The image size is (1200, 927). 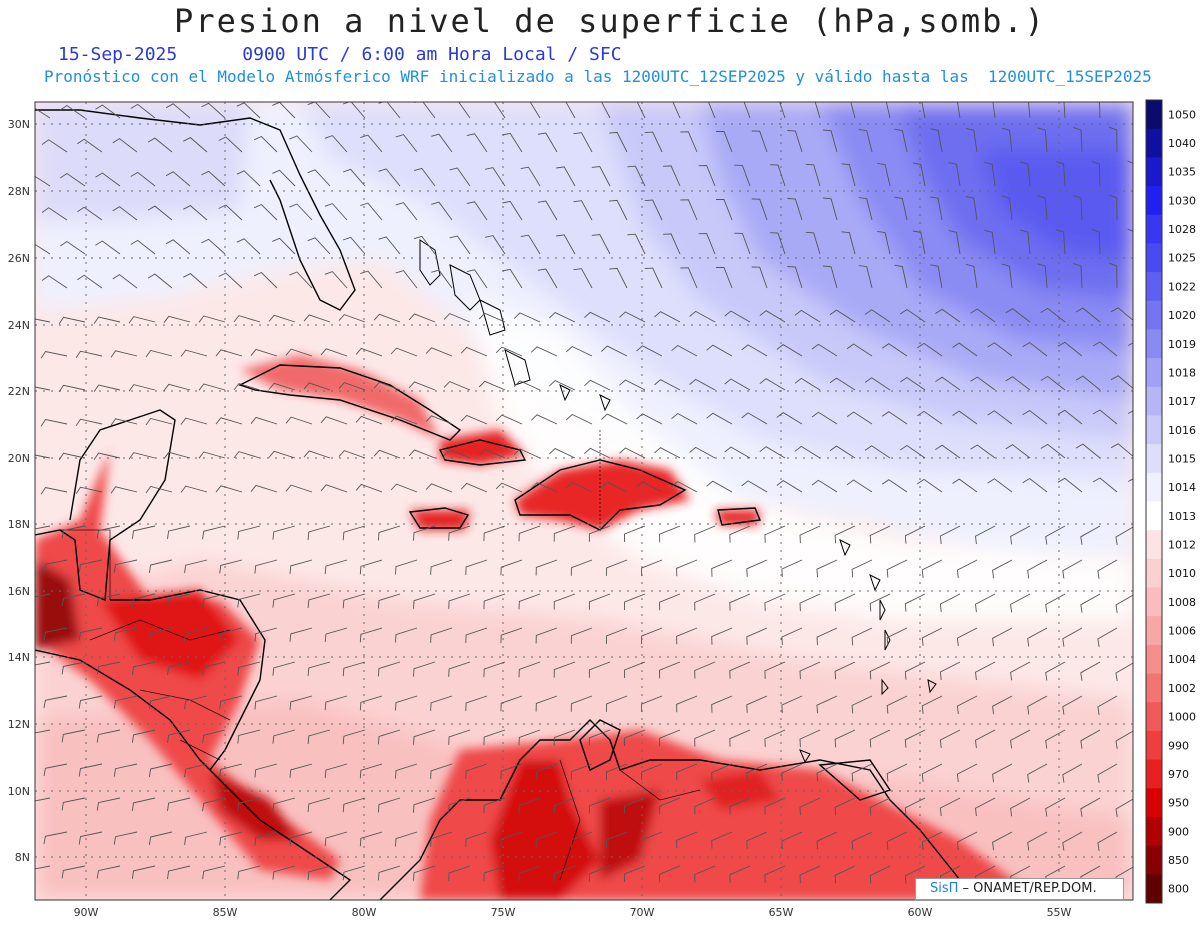 I want to click on lon-label: 80W, so click(x=364, y=912).